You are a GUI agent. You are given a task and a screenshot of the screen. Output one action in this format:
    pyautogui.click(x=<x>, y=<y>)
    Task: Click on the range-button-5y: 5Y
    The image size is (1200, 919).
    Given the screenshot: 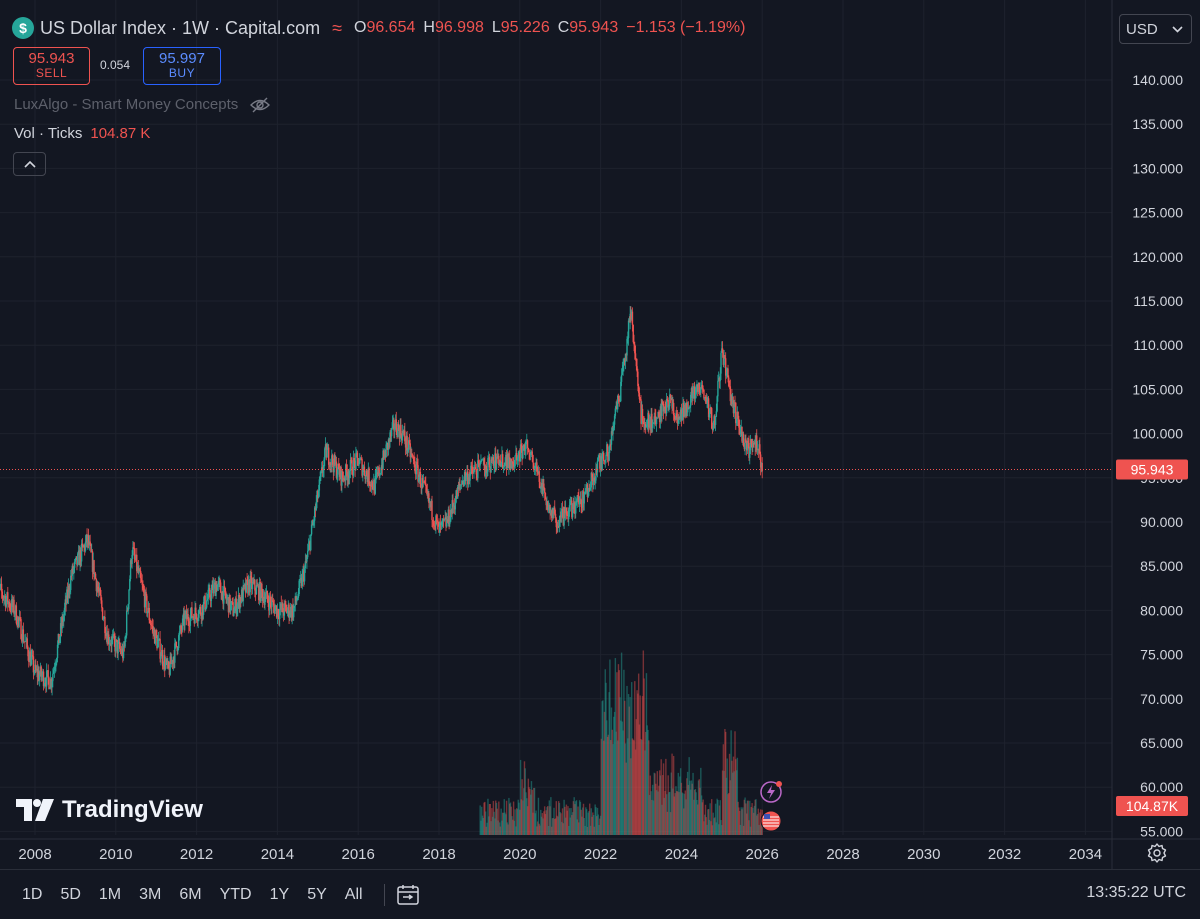 What is the action you would take?
    pyautogui.click(x=317, y=894)
    